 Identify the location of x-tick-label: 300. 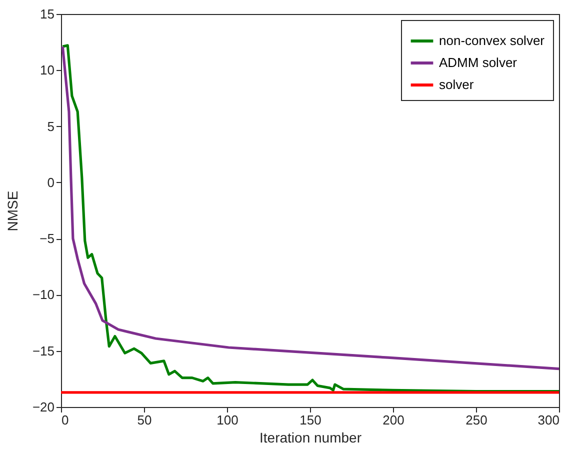
(549, 420).